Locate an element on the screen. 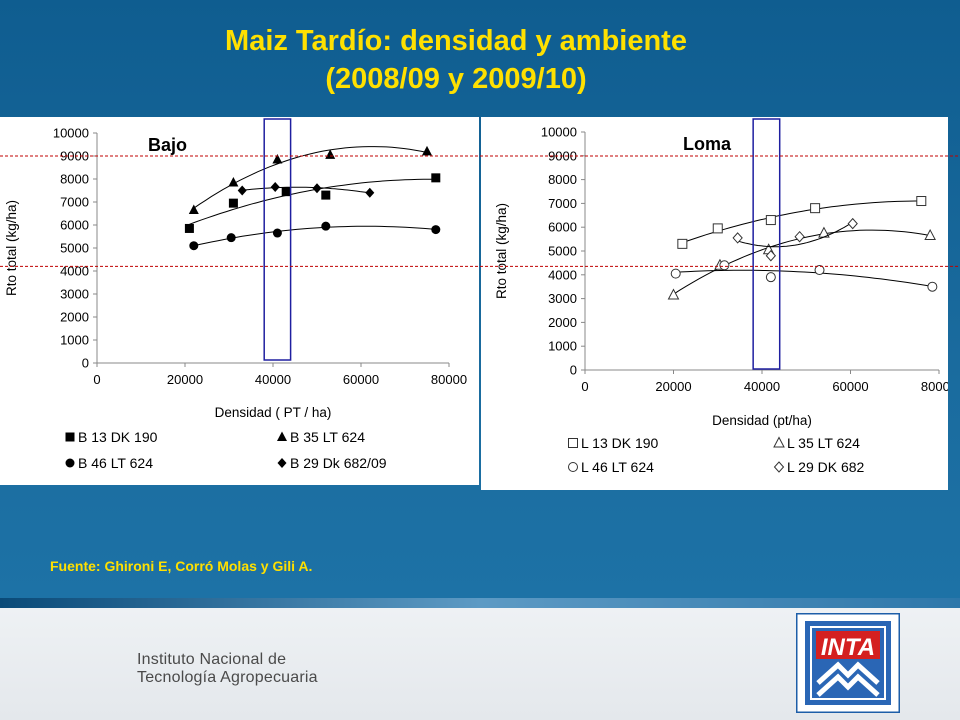  legend-label: B 46 LT 624 is located at coordinates (115, 463).